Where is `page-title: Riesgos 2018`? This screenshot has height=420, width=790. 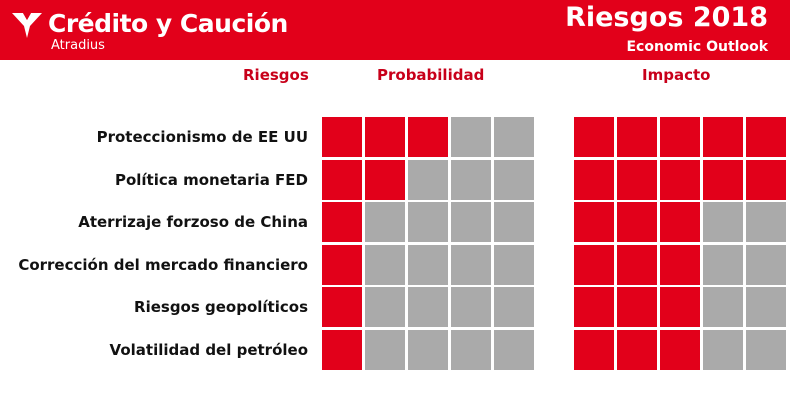 page-title: Riesgos 2018 is located at coordinates (666, 17).